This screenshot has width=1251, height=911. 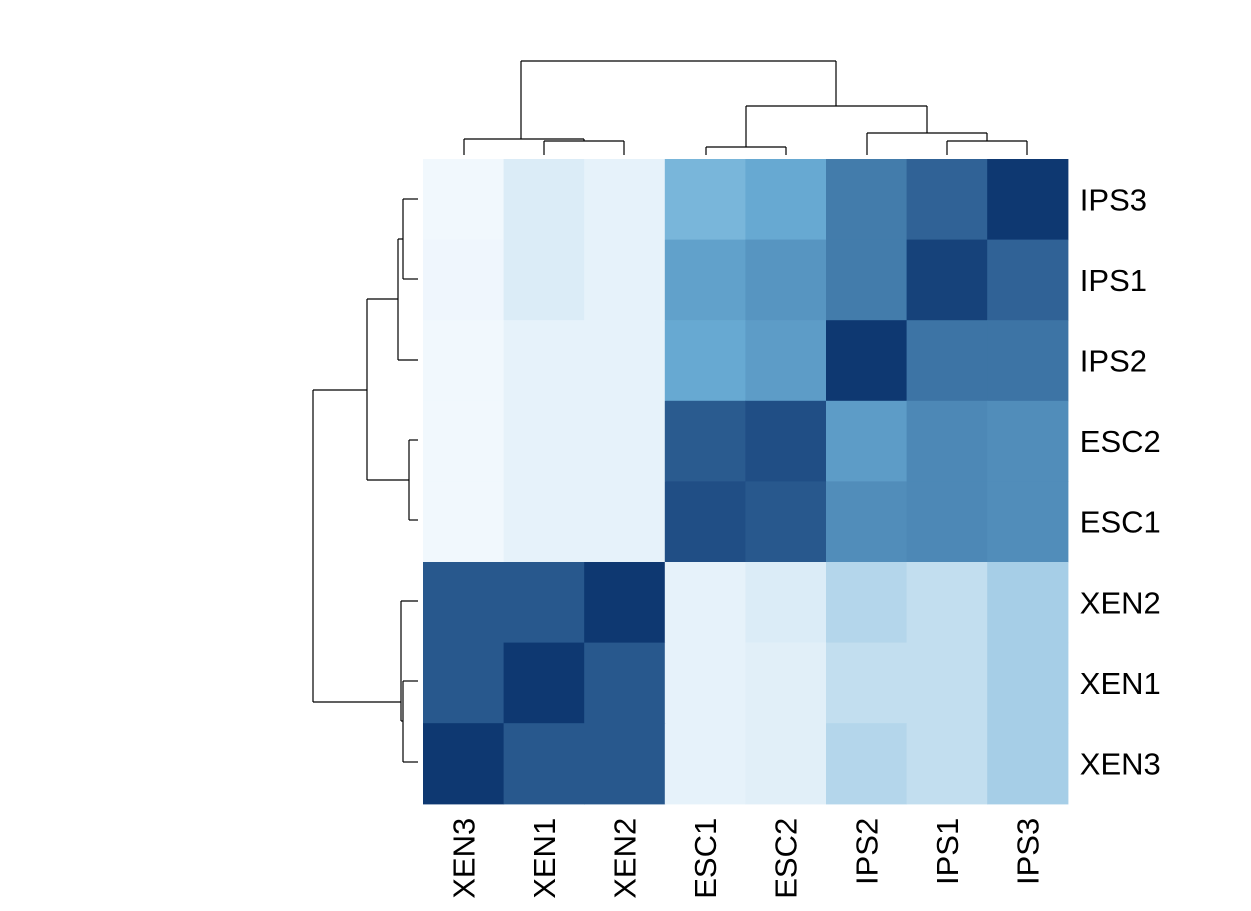 What do you see at coordinates (1028, 764) in the screenshot?
I see `heatmap-cell-xen3-ips3` at bounding box center [1028, 764].